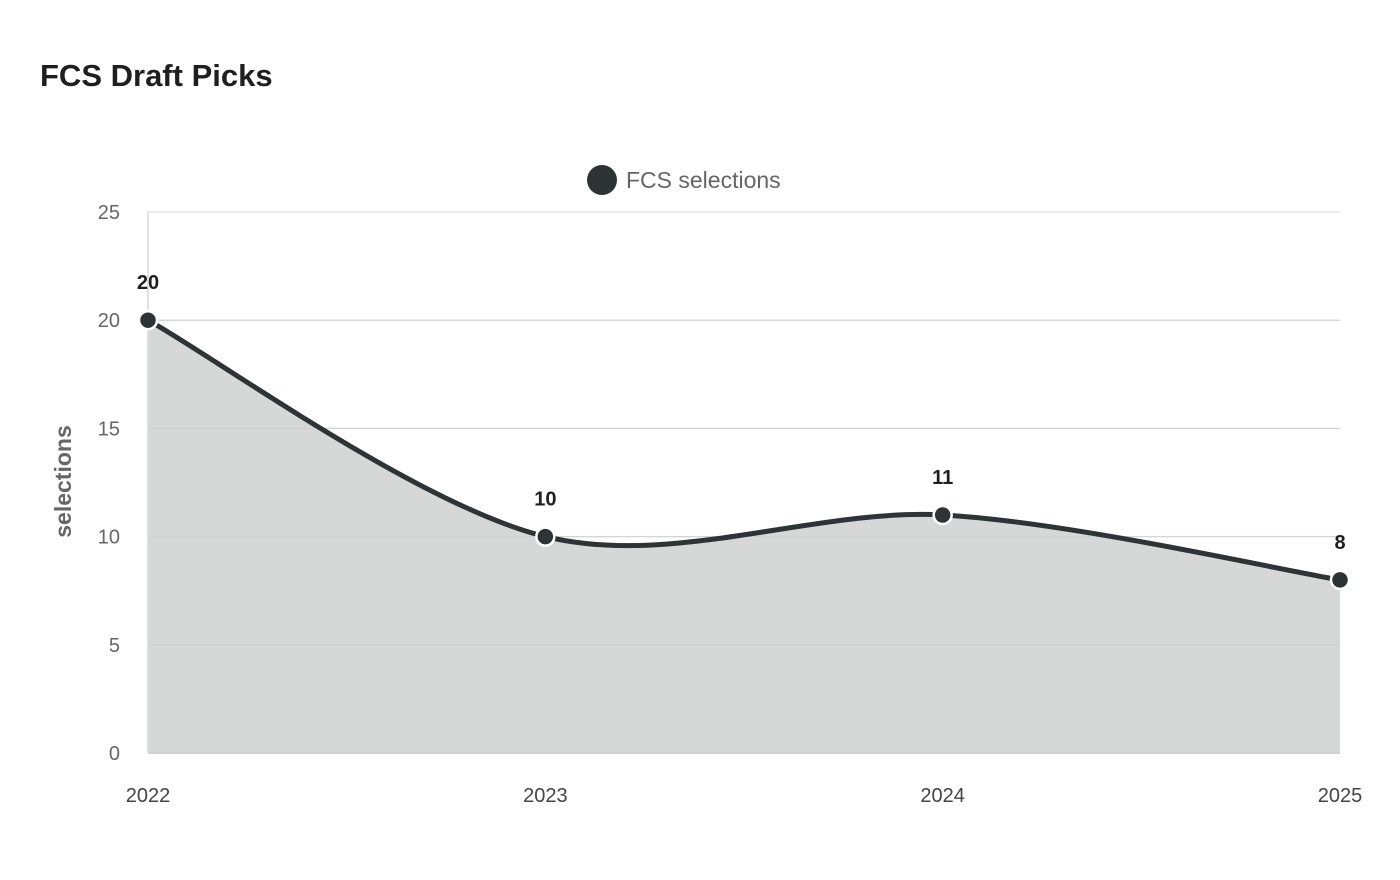 This screenshot has height=880, width=1400. What do you see at coordinates (1339, 543) in the screenshot?
I see `data-label: 8` at bounding box center [1339, 543].